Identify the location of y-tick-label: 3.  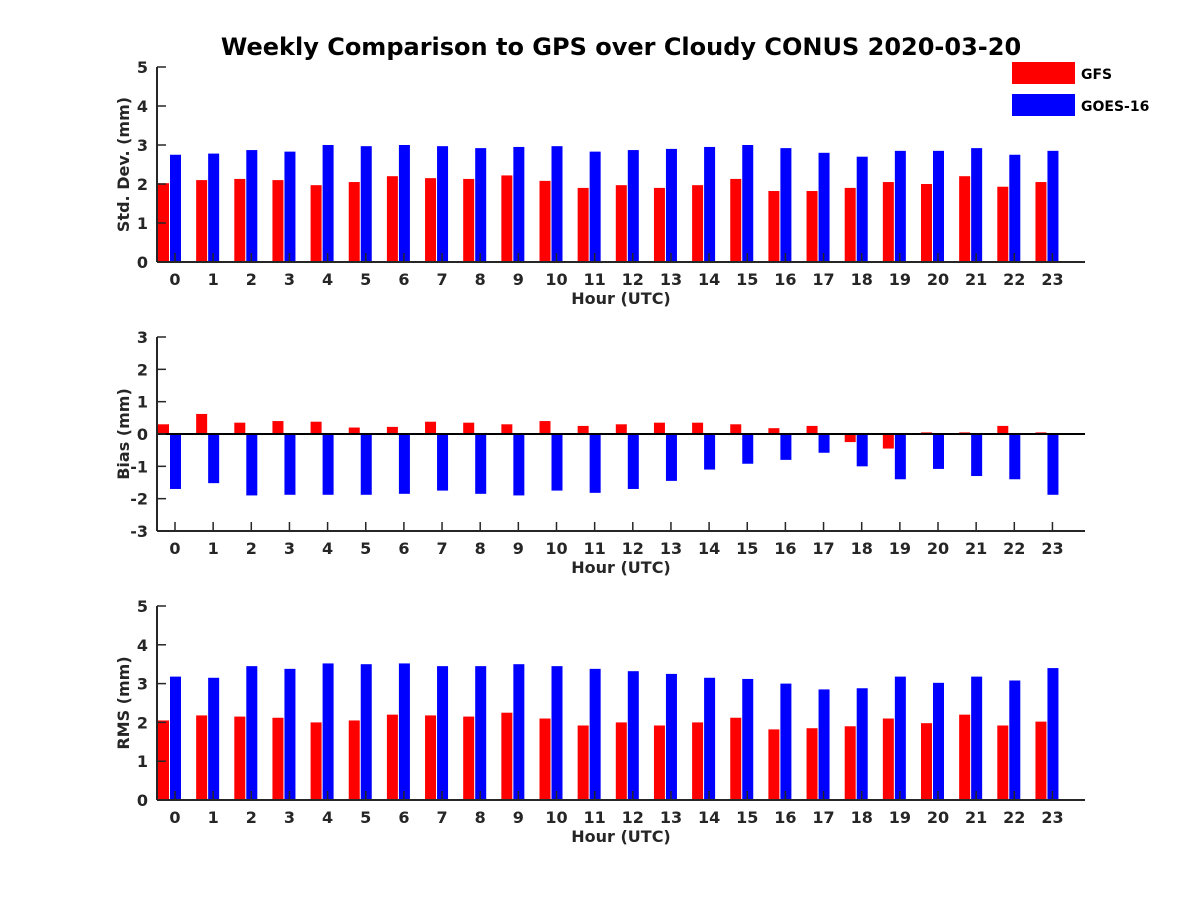
(142, 337).